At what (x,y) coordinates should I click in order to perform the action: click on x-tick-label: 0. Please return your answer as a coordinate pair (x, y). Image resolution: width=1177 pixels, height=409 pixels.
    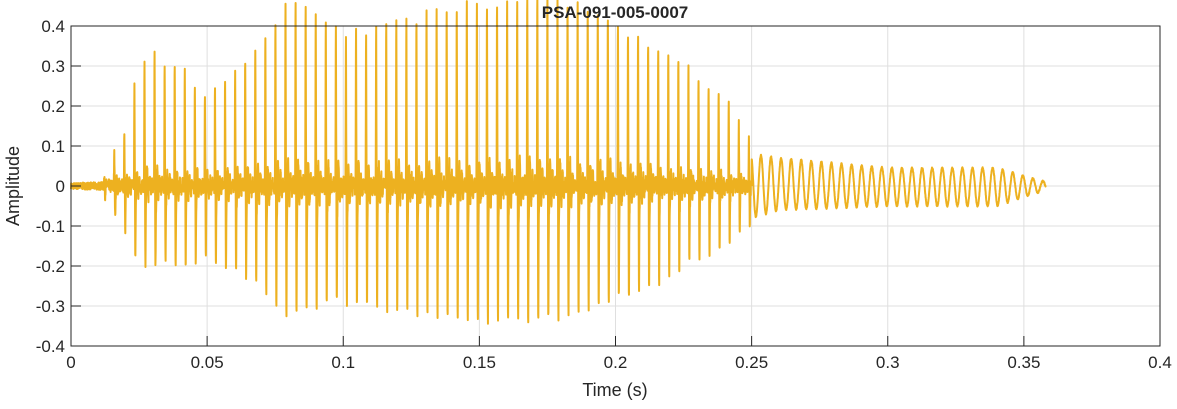
    Looking at the image, I should click on (70, 362).